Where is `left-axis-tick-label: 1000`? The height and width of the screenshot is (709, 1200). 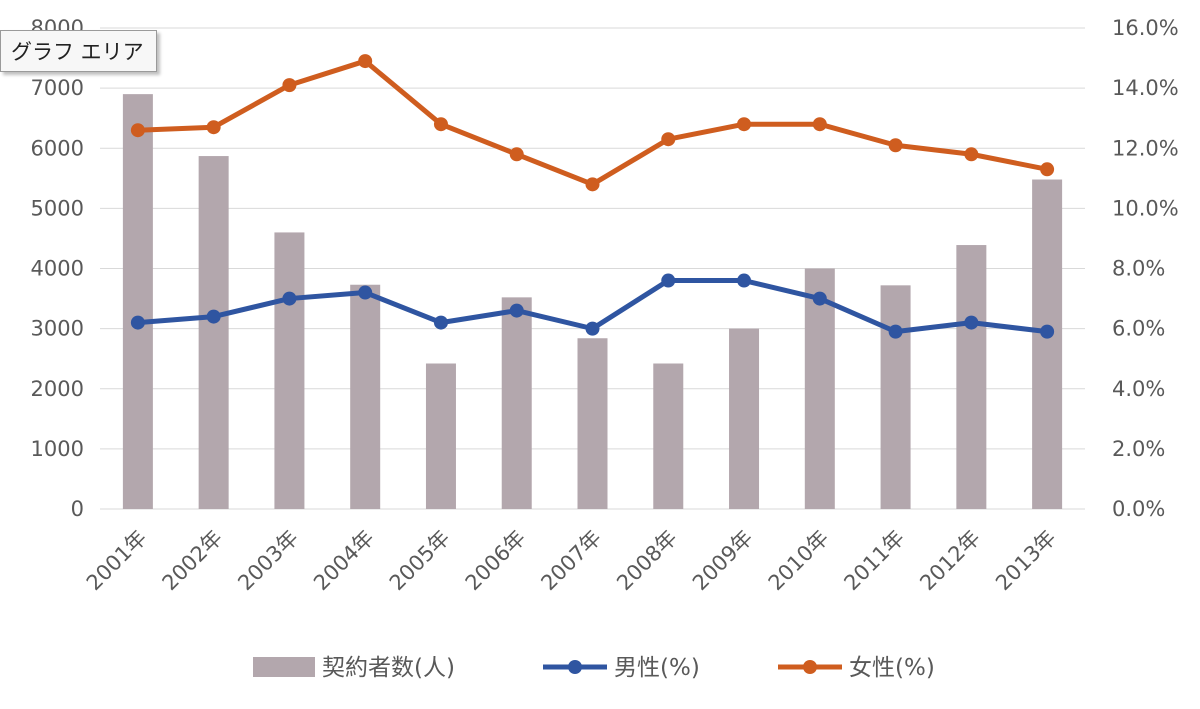
left-axis-tick-label: 1000 is located at coordinates (57, 449).